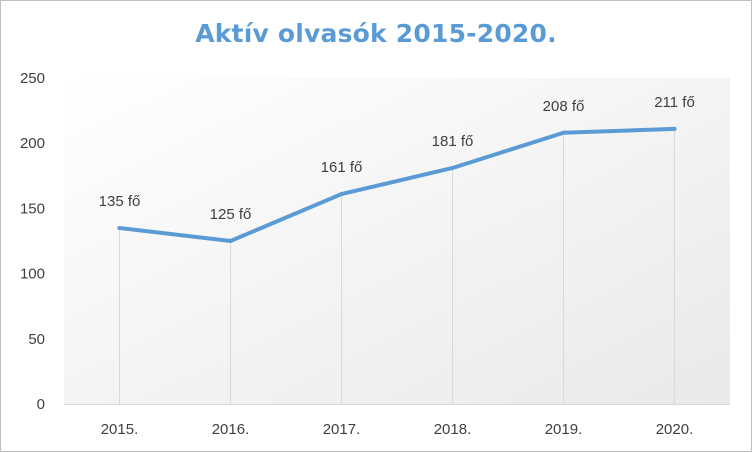  I want to click on x-tick-label: 2017., so click(342, 429).